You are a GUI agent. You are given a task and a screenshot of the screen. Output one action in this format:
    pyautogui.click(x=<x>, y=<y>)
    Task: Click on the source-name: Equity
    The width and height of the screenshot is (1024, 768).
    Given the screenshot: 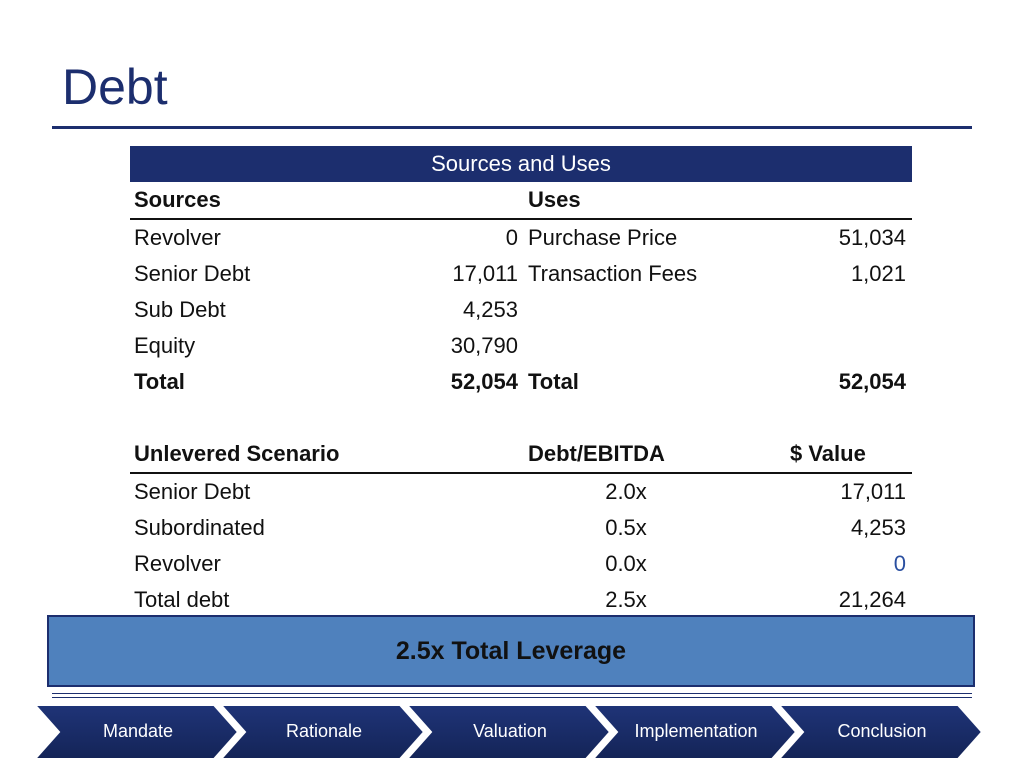 What is the action you would take?
    pyautogui.click(x=165, y=345)
    